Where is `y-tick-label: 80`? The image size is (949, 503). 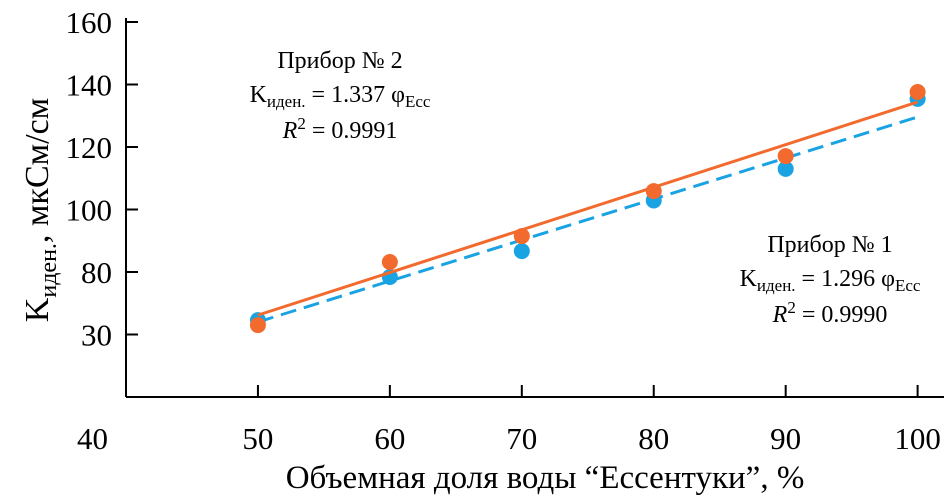
y-tick-label: 80 is located at coordinates (96, 272).